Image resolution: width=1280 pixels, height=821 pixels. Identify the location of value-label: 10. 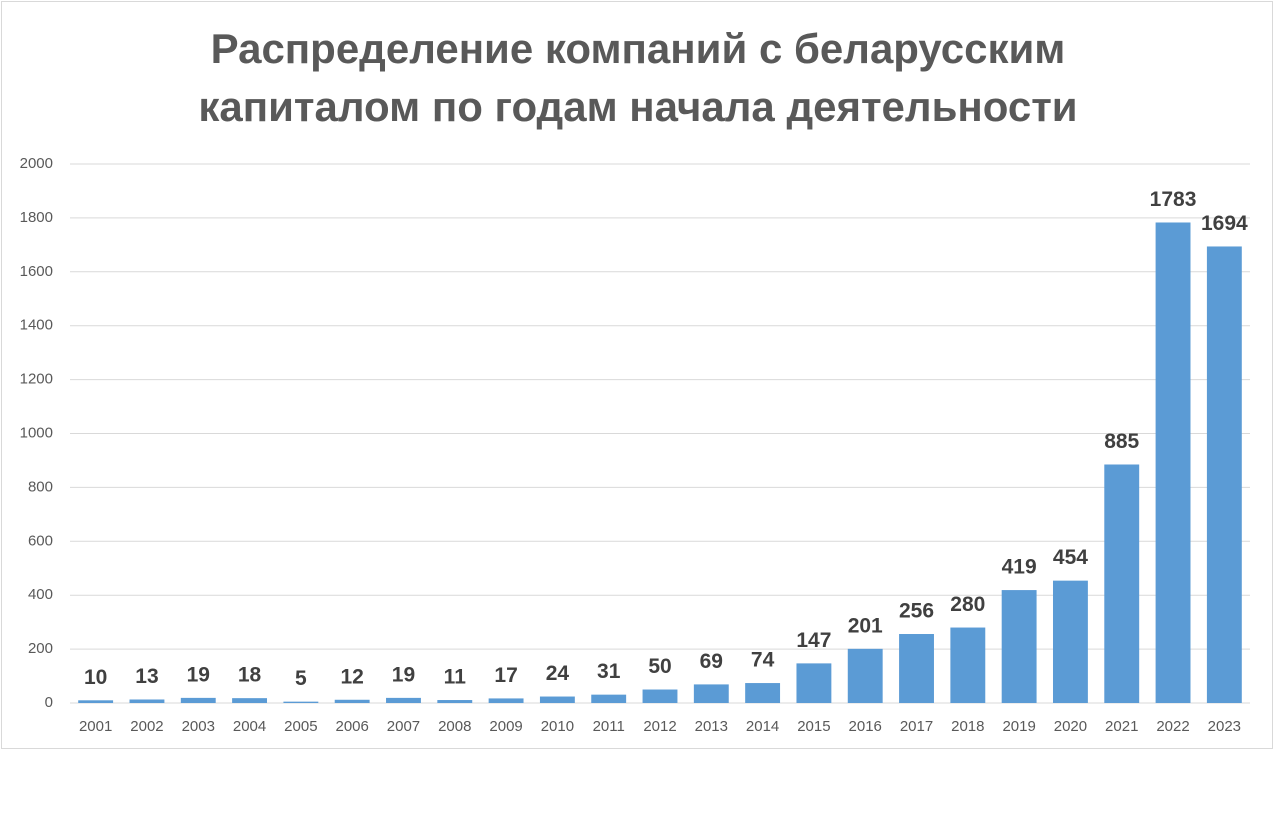
(95, 677).